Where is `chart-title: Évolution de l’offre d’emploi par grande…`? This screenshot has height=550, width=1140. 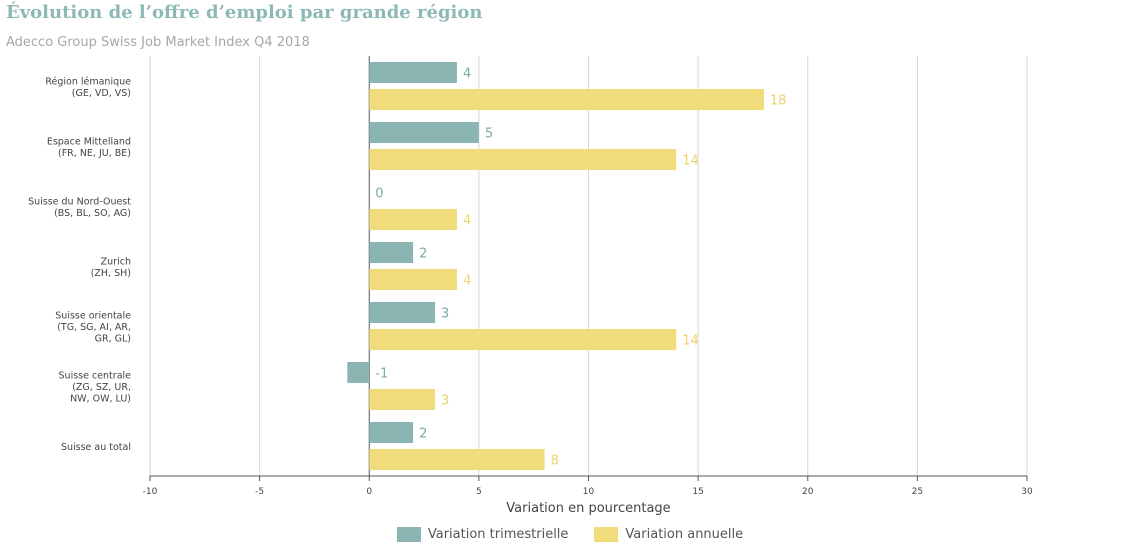
chart-title: Évolution de l’offre d’emploi par grande… is located at coordinates (244, 12).